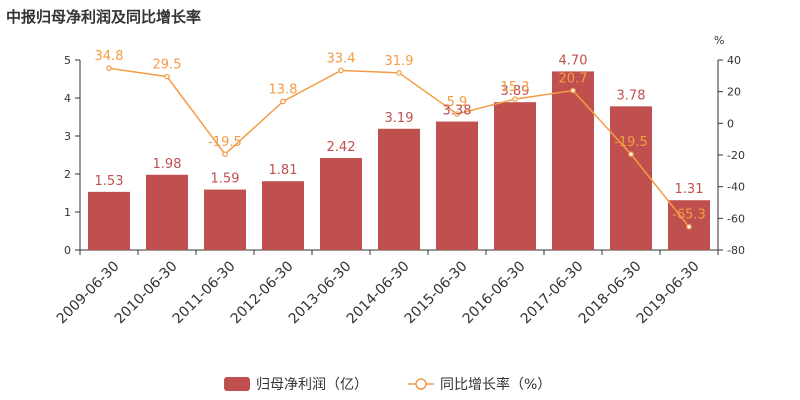 The image size is (800, 400). I want to click on growth-value-label: 29.5, so click(167, 65).